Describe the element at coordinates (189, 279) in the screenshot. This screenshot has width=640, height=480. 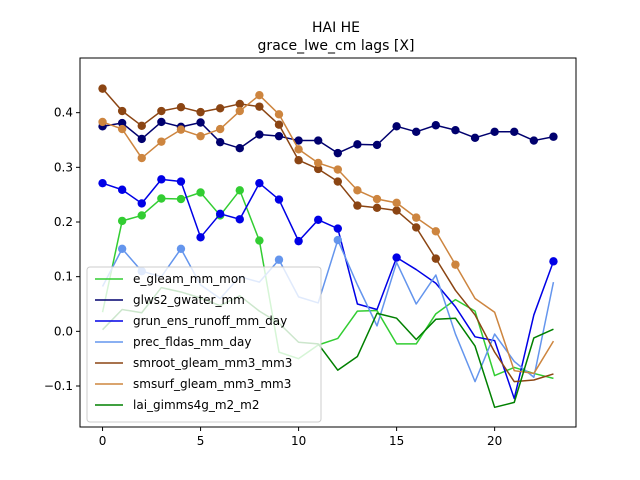
I see `legend-label: e_gleam_mm_mon` at that location.